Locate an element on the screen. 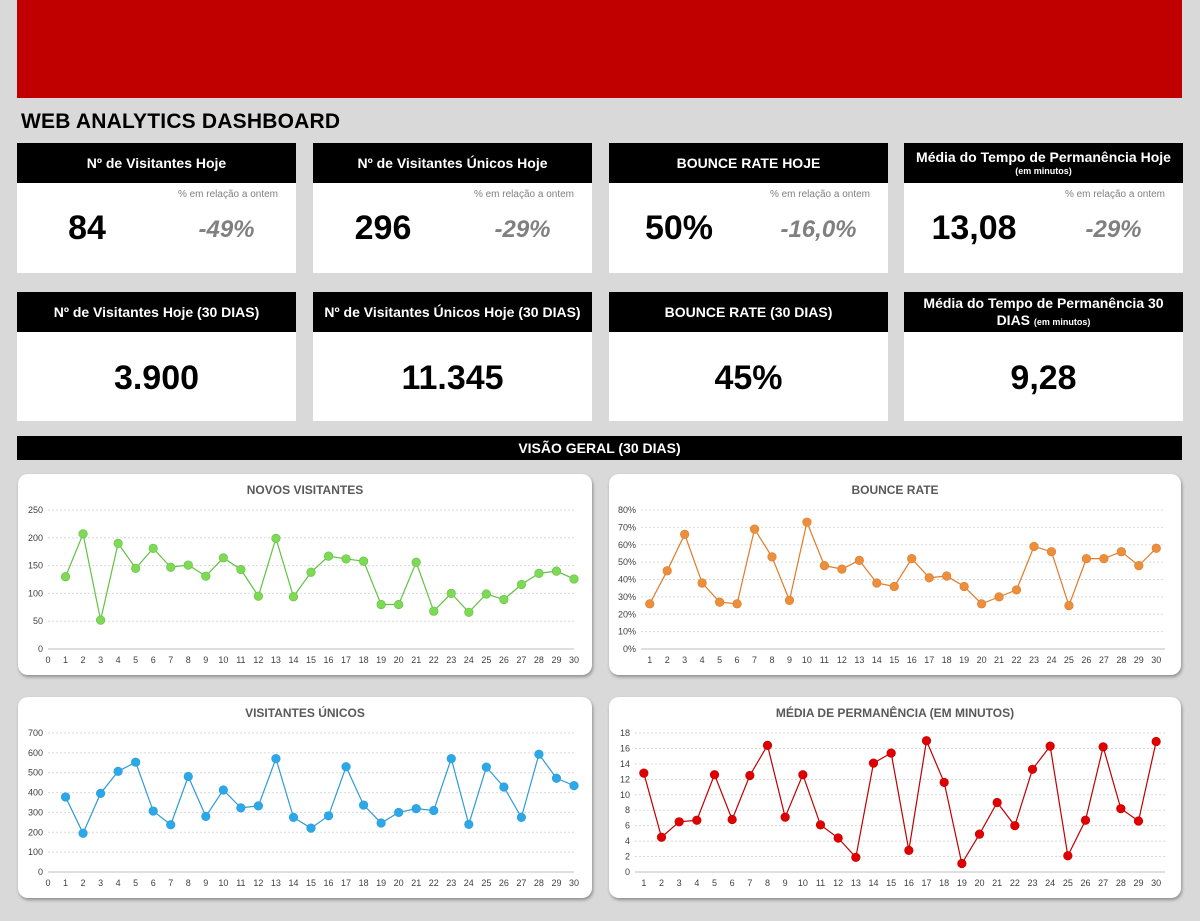 The width and height of the screenshot is (1200, 921). x-tick-label: 20 is located at coordinates (399, 660).